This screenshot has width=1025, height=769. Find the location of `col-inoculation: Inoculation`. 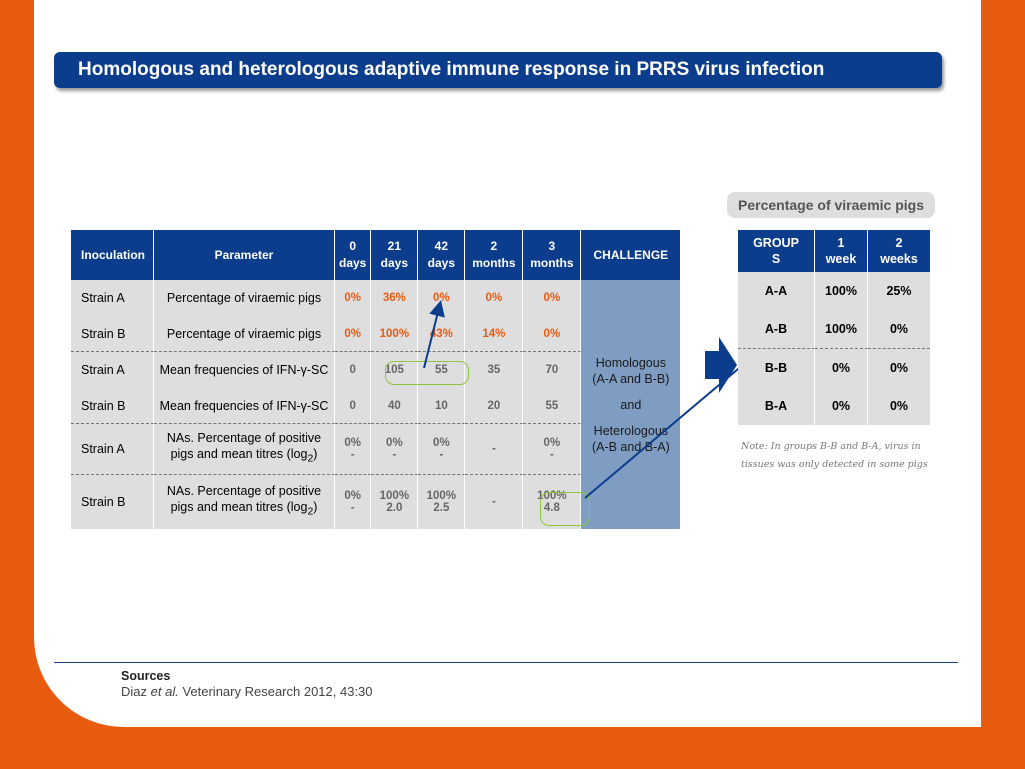

col-inoculation: Inoculation is located at coordinates (112, 255).